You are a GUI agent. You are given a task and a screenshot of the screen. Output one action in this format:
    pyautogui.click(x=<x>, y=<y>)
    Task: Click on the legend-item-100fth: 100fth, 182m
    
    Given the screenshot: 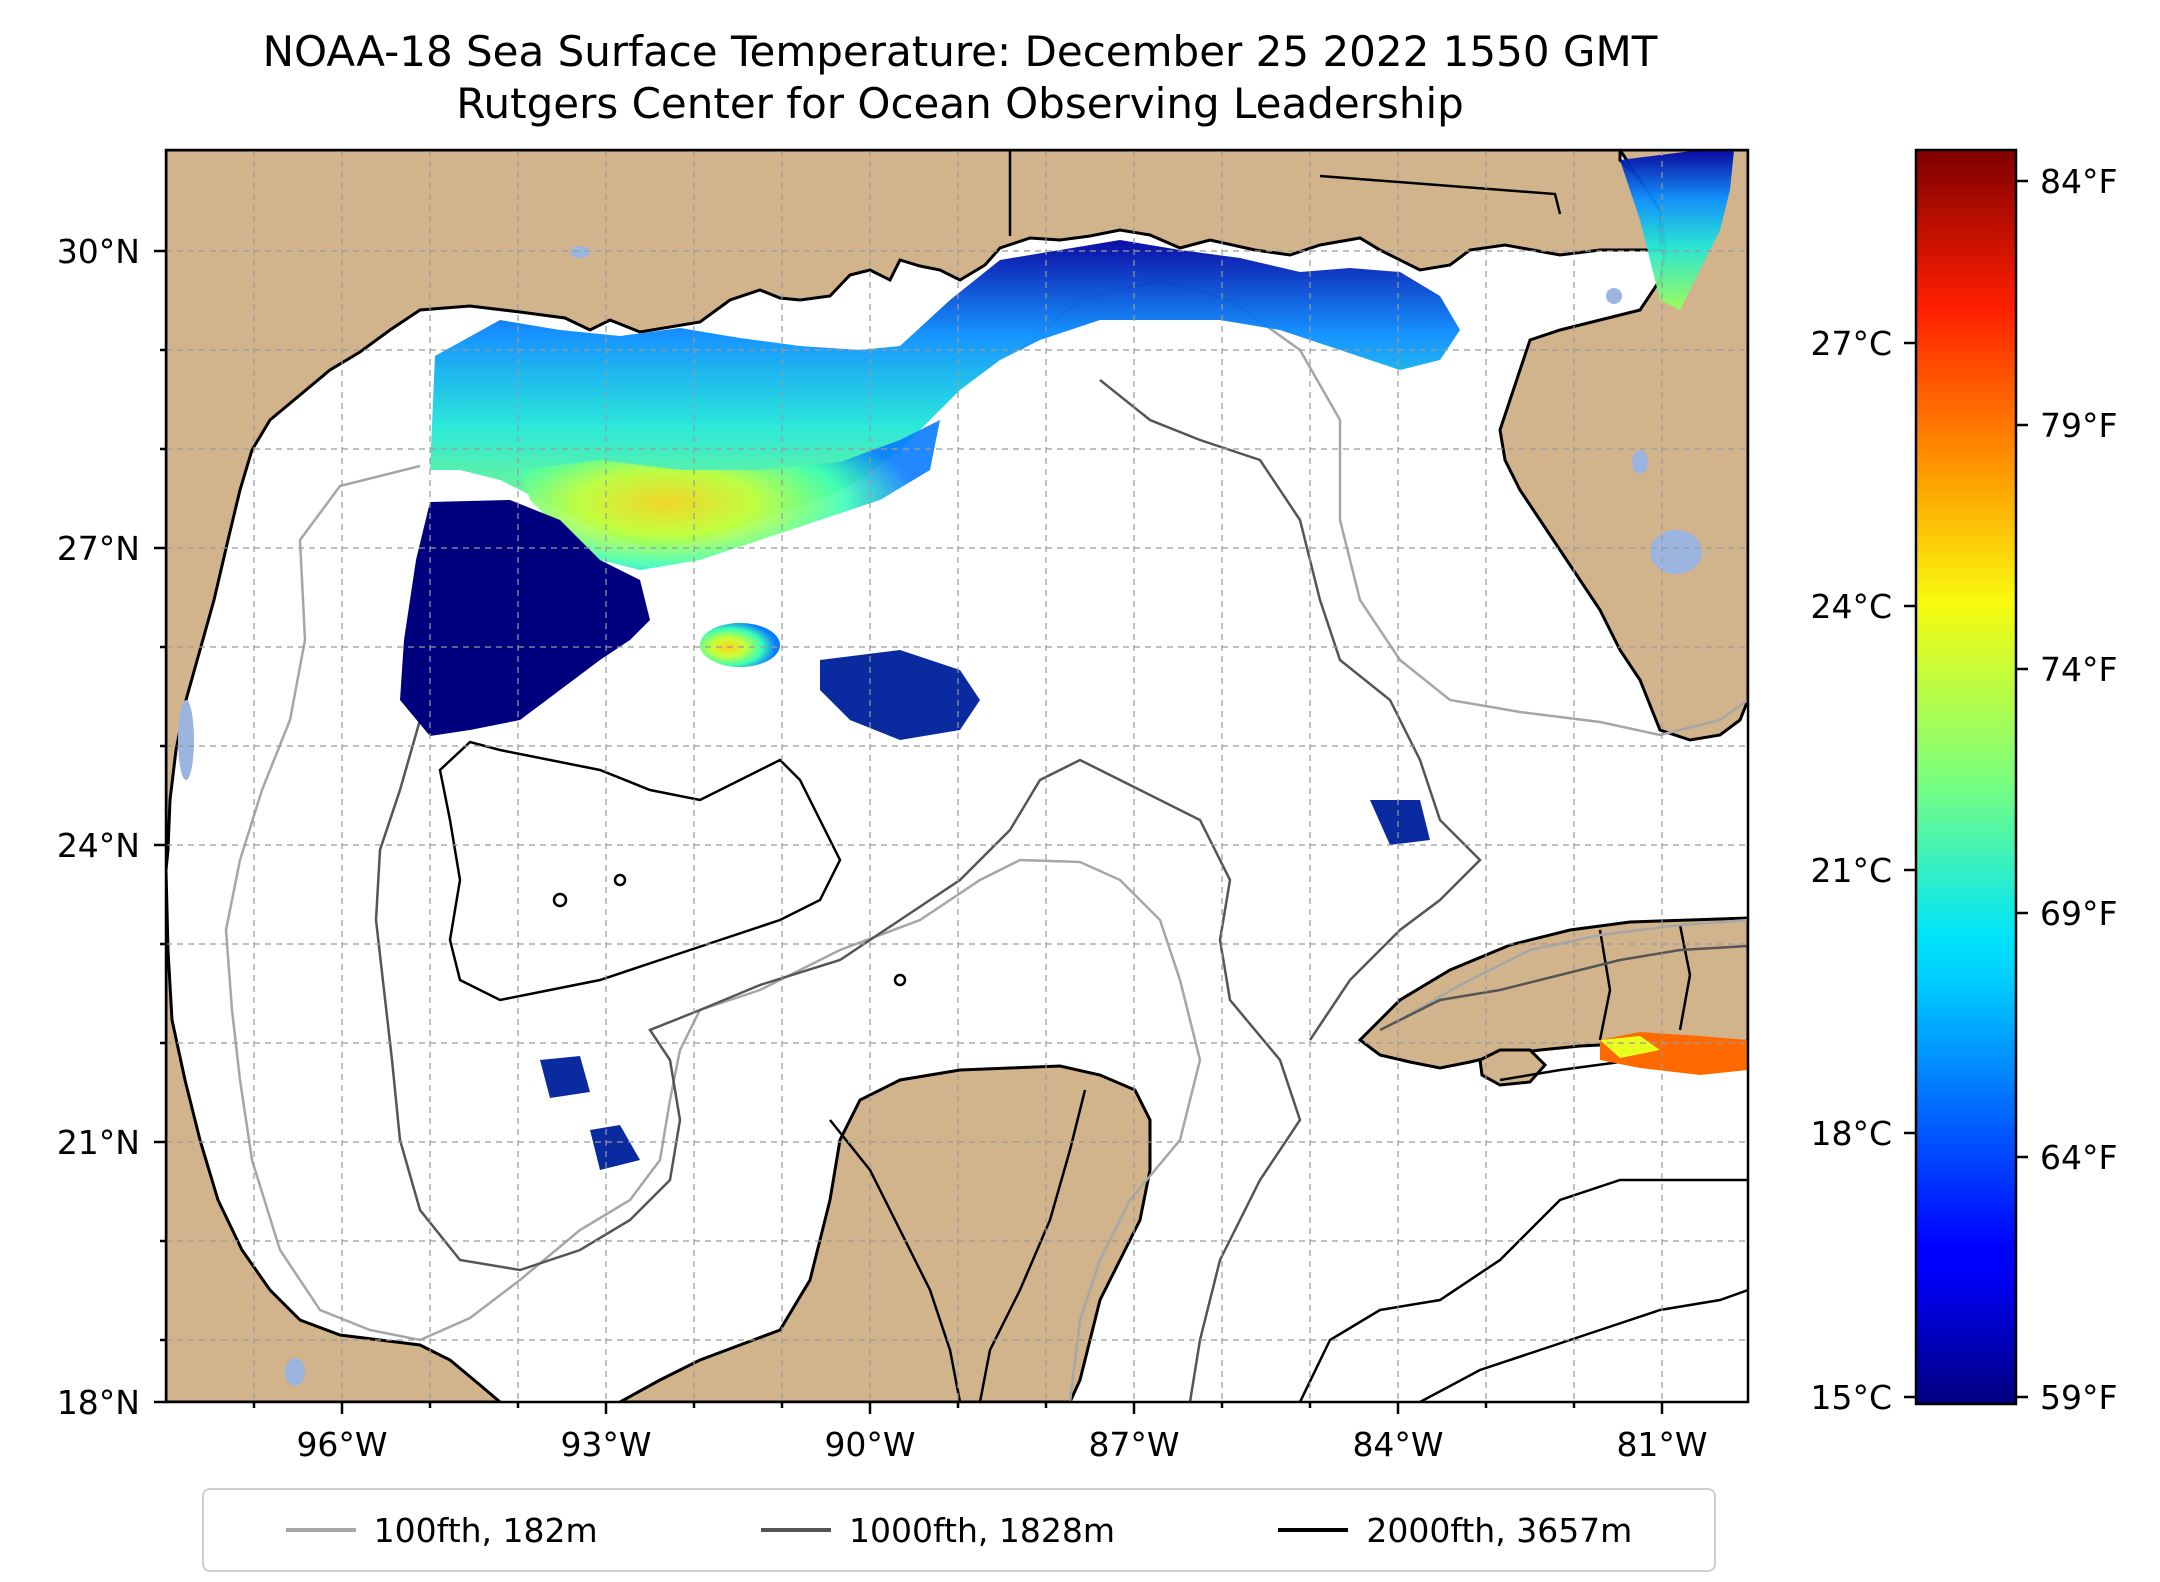 What is the action you would take?
    pyautogui.click(x=441, y=1530)
    